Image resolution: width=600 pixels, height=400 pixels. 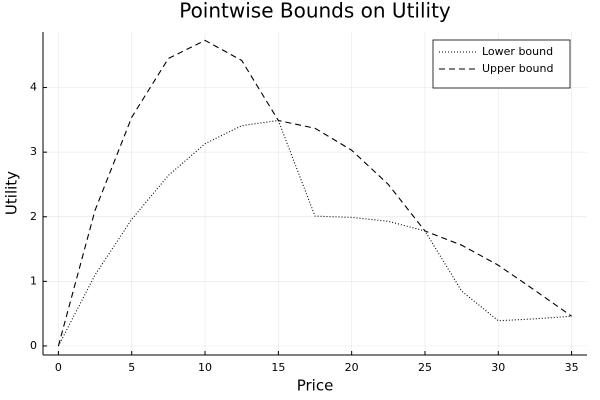 What do you see at coordinates (131, 367) in the screenshot?
I see `x-tick-label: 5` at bounding box center [131, 367].